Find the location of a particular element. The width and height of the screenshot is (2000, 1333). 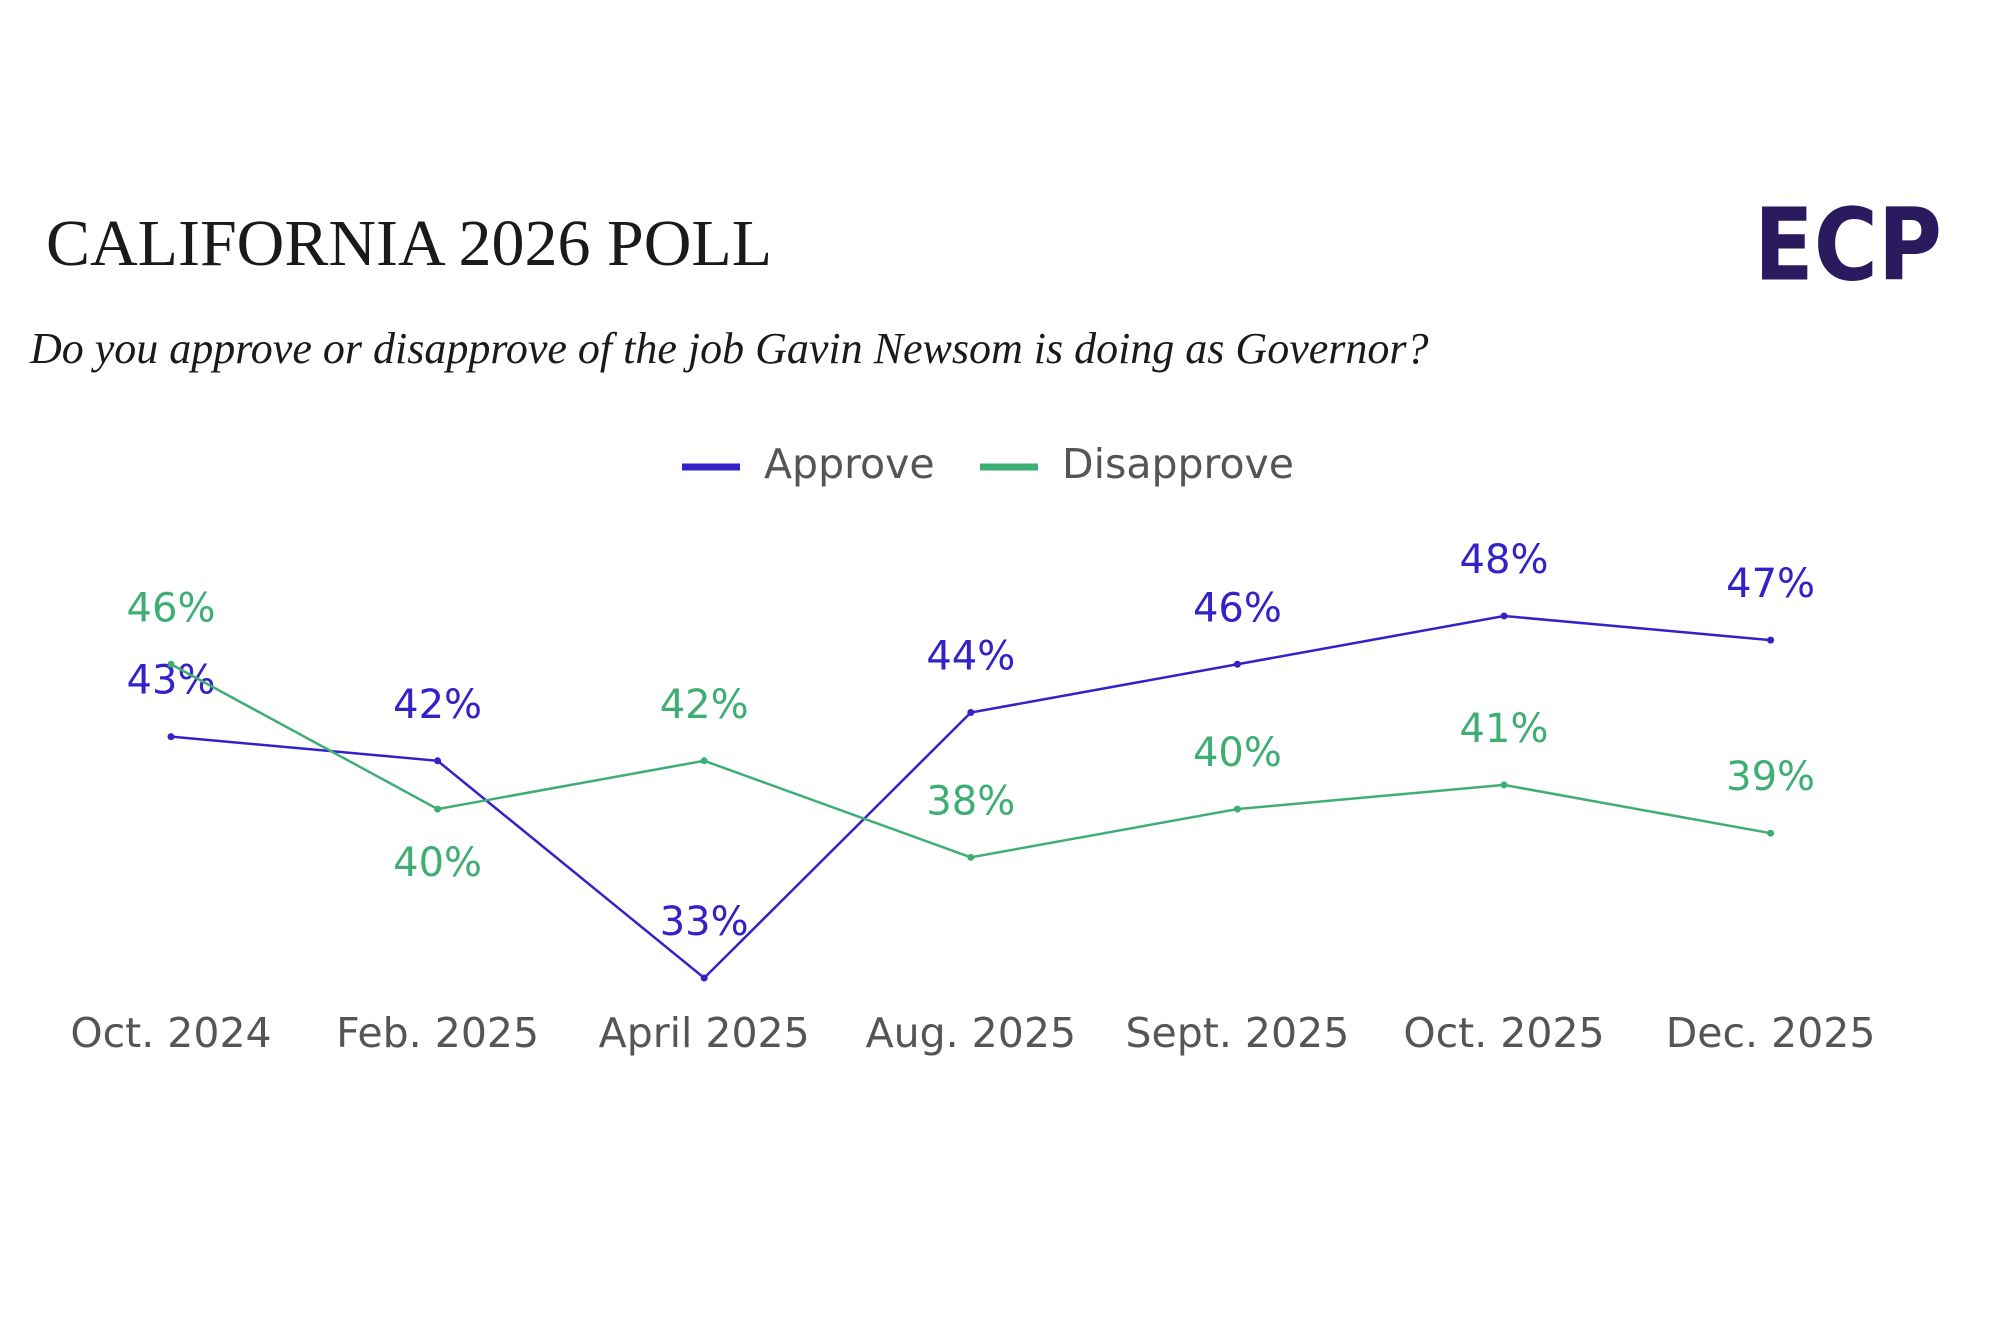

x-tick-label: Dec. 2025 is located at coordinates (1771, 1033).